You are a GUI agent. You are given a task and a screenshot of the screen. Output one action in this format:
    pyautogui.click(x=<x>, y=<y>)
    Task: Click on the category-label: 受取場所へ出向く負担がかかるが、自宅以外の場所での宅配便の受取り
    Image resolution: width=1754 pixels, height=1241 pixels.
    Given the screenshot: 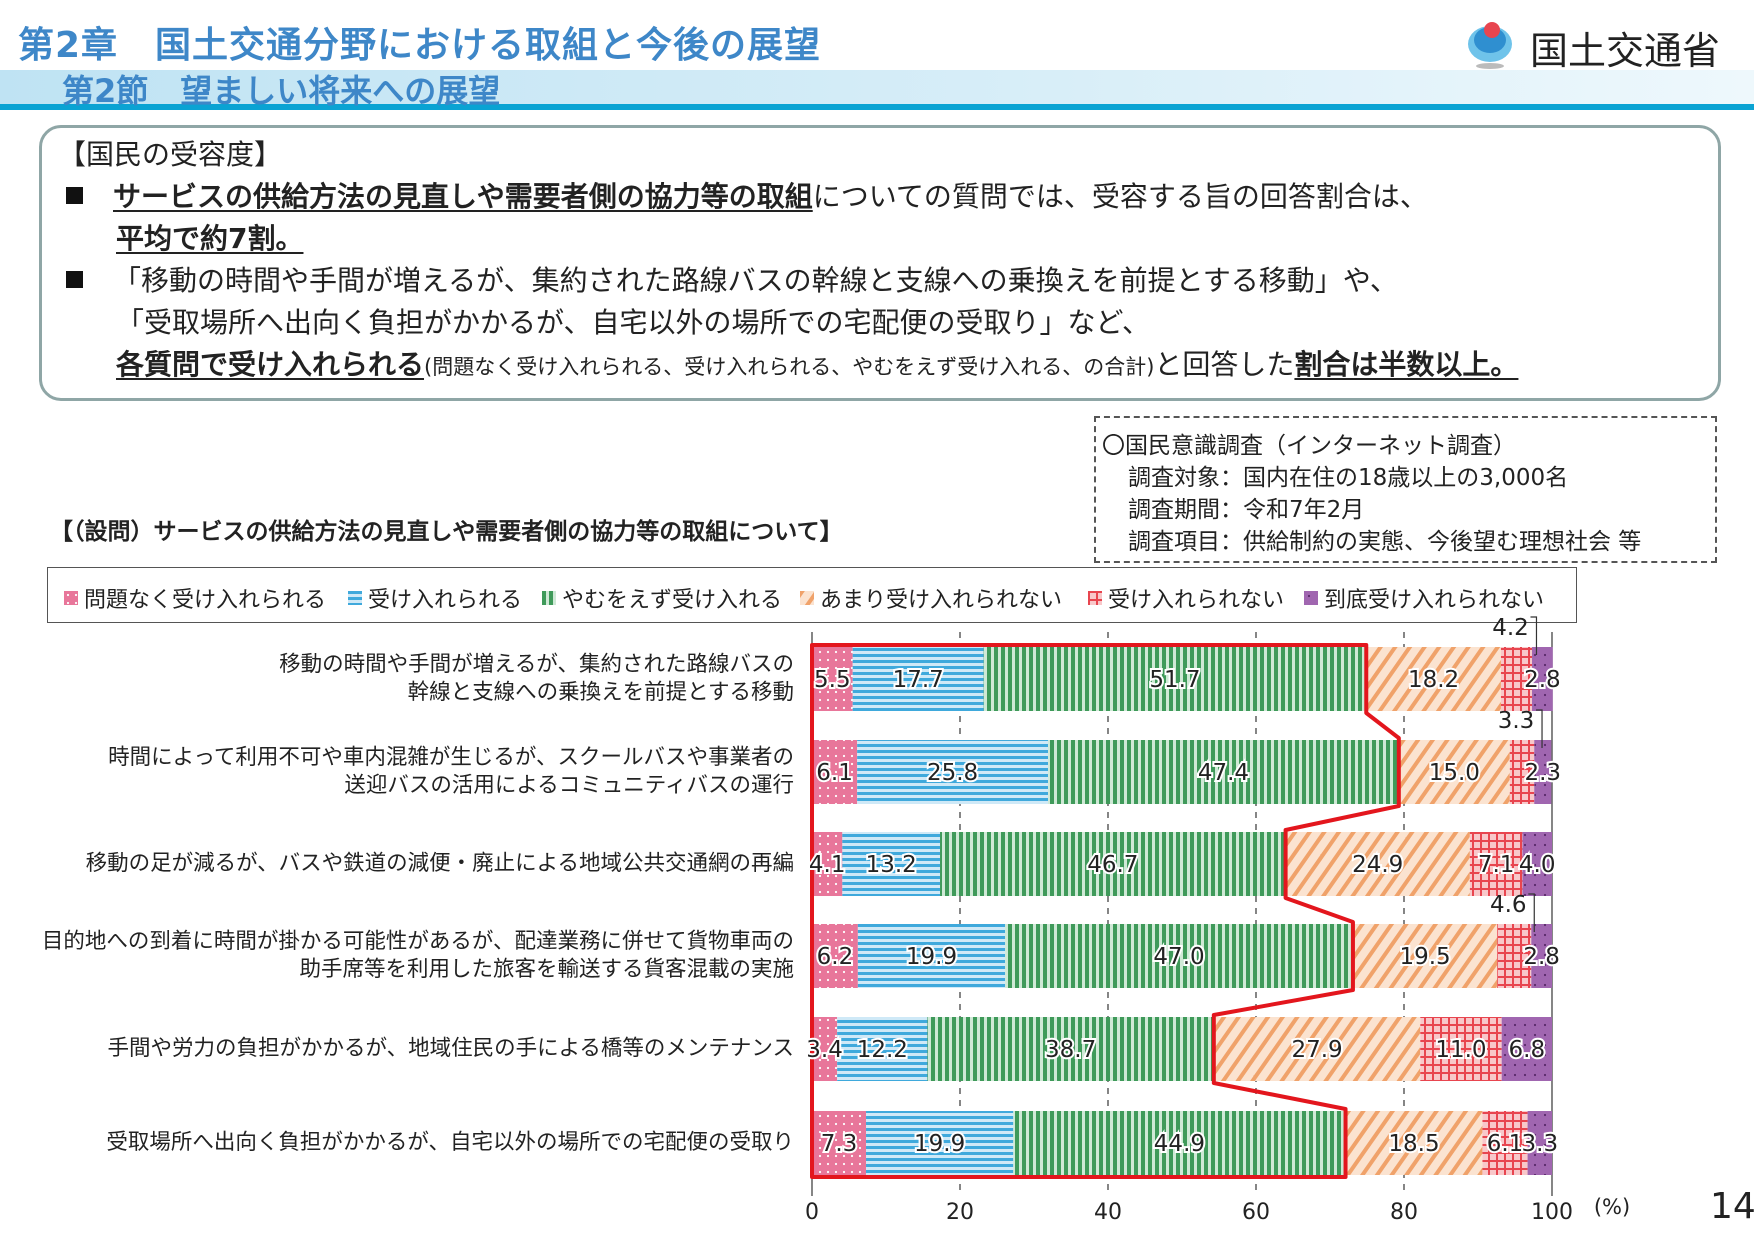 What is the action you would take?
    pyautogui.click(x=450, y=1143)
    